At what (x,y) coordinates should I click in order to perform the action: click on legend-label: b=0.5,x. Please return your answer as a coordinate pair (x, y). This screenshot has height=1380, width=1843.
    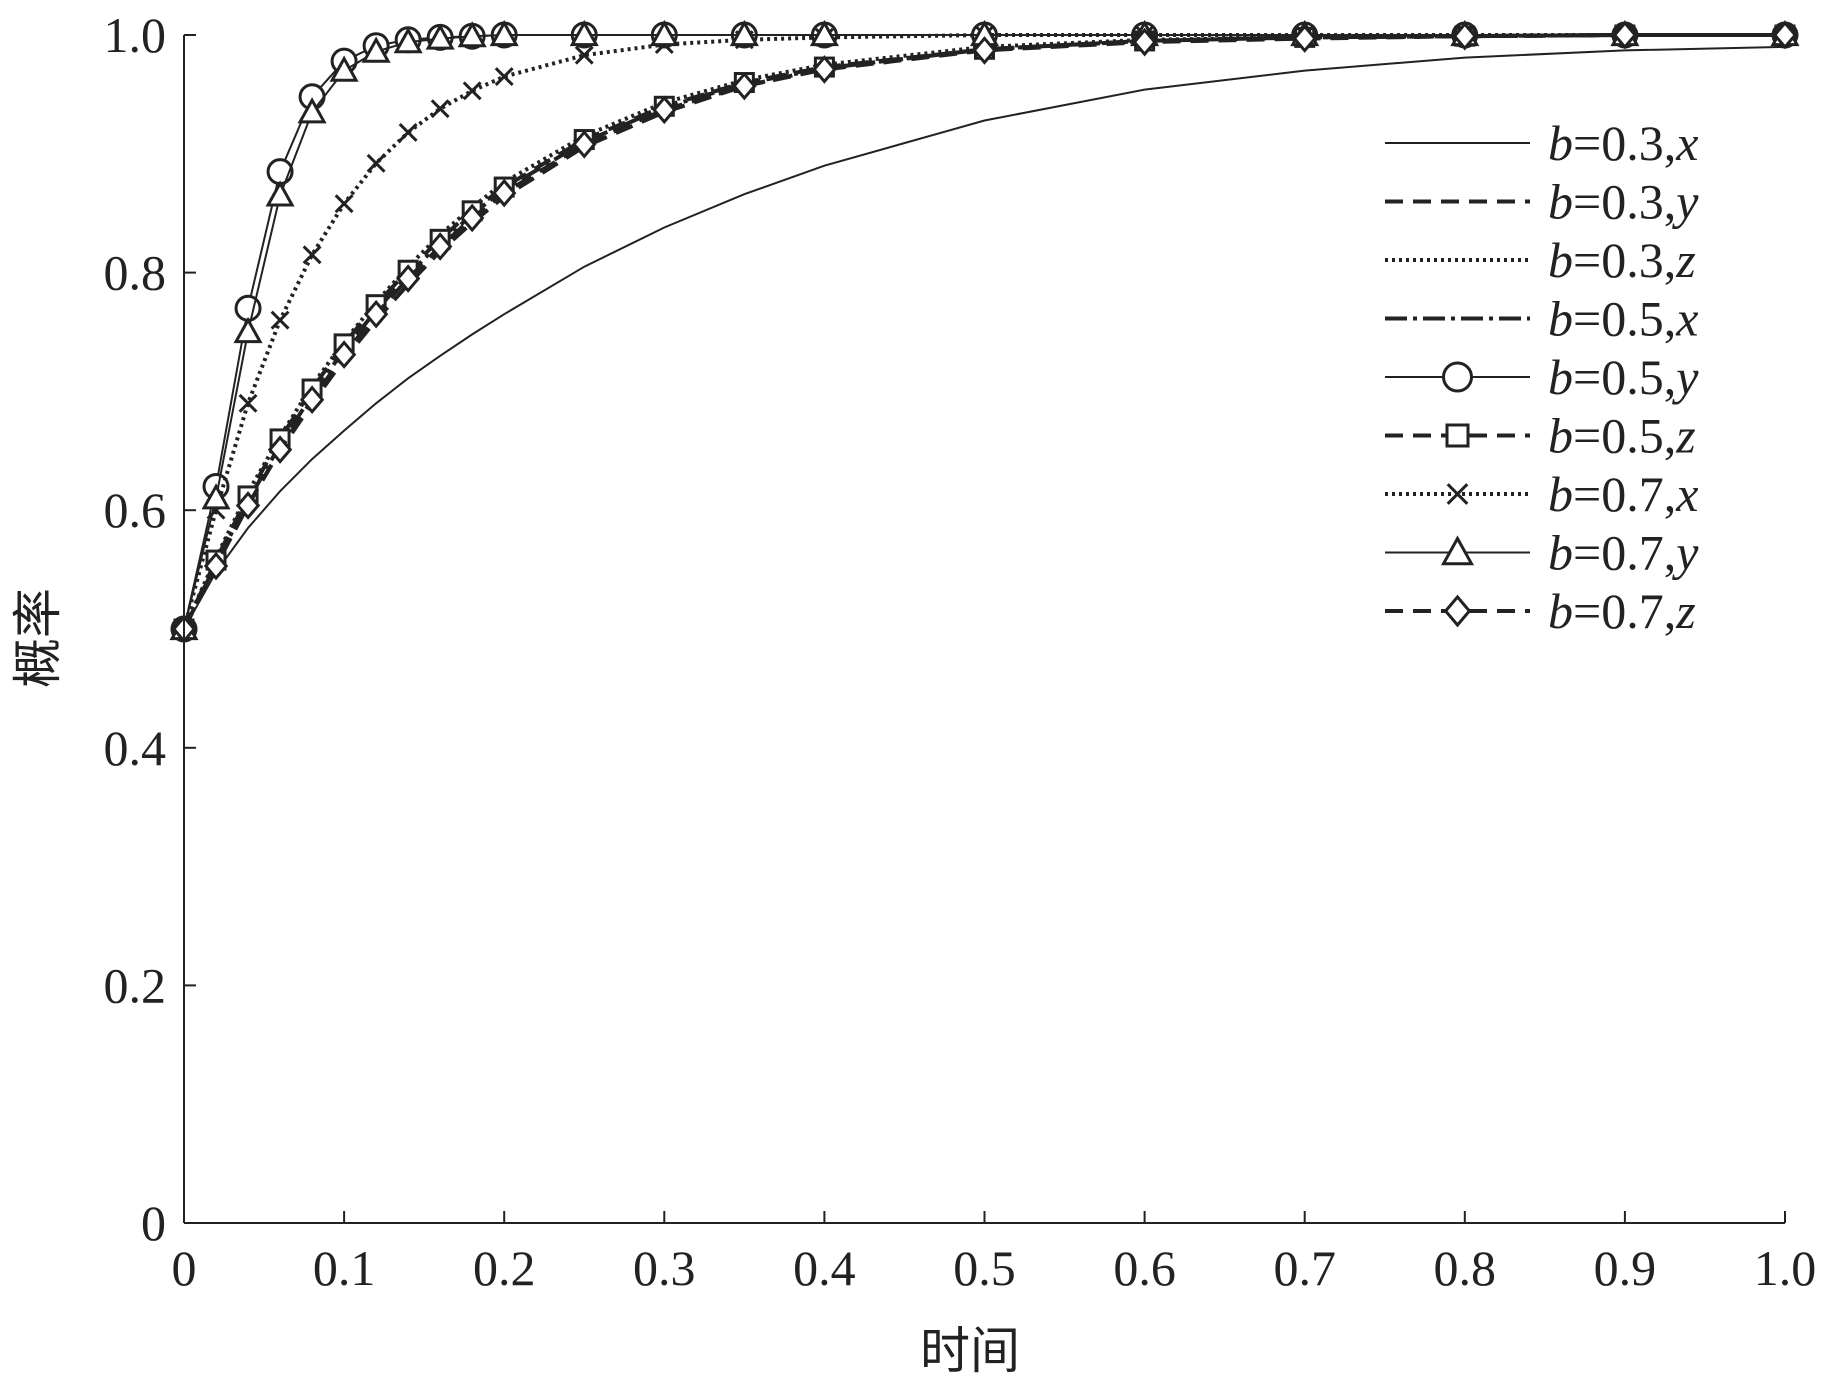
    Looking at the image, I should click on (1623, 319).